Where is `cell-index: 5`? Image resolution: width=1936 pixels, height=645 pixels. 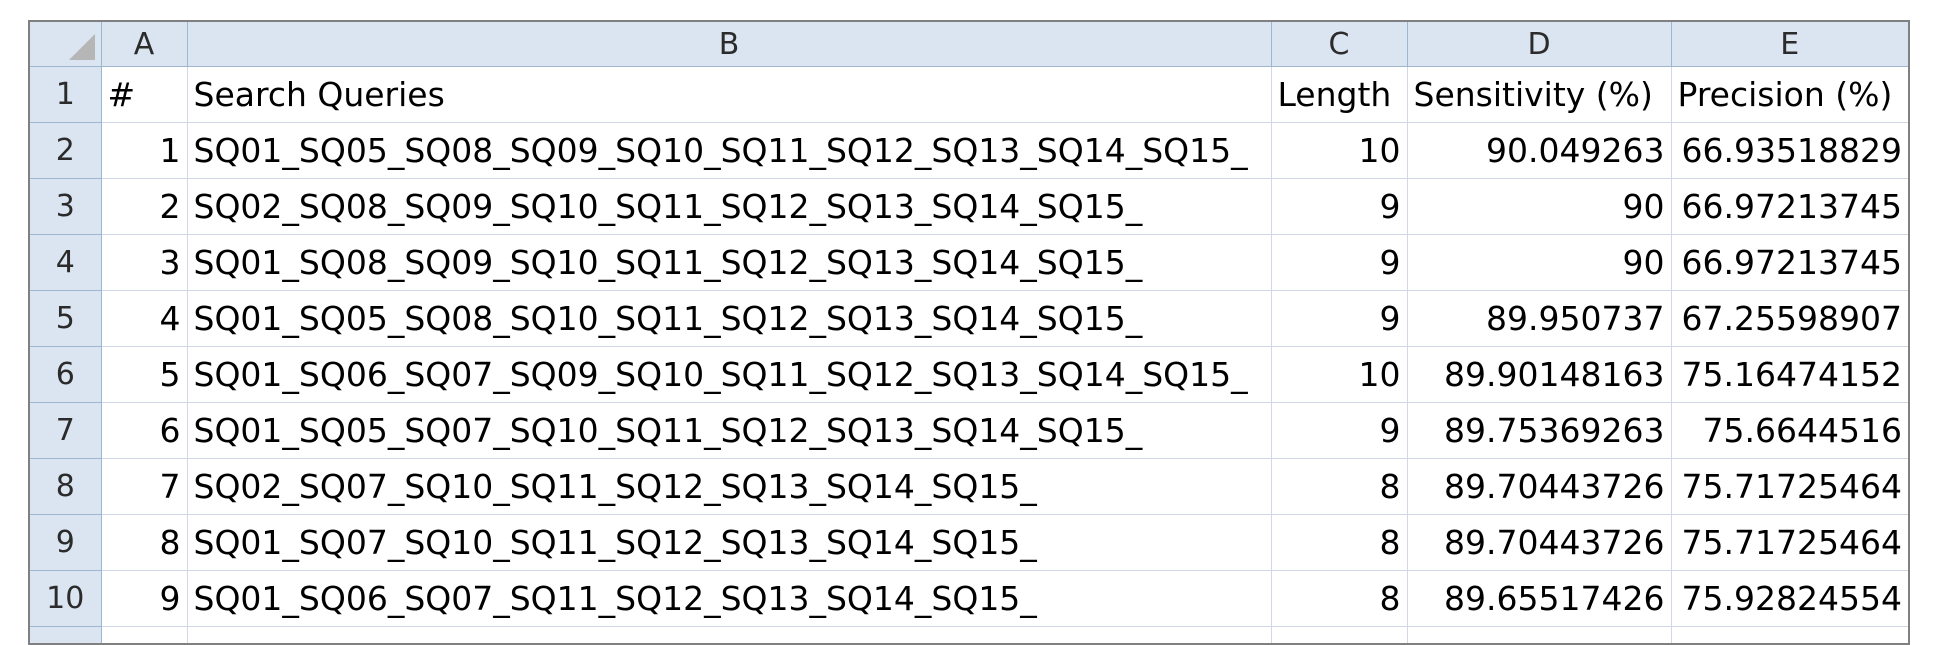 cell-index: 5 is located at coordinates (144, 374).